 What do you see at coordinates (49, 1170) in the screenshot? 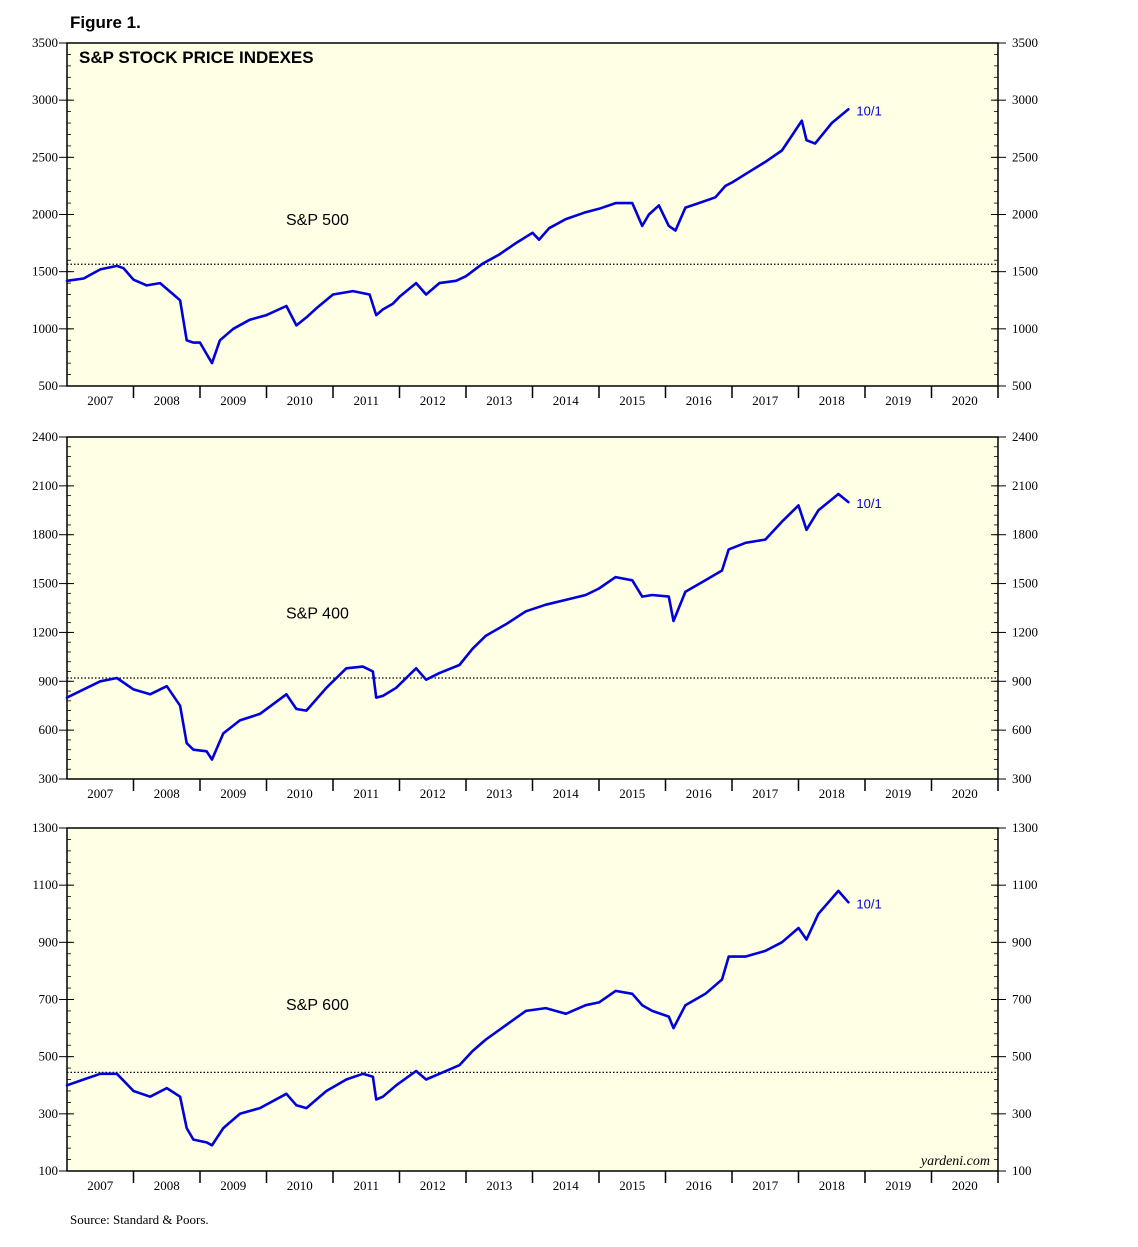
I see `y-tick-label-left: 100` at bounding box center [49, 1170].